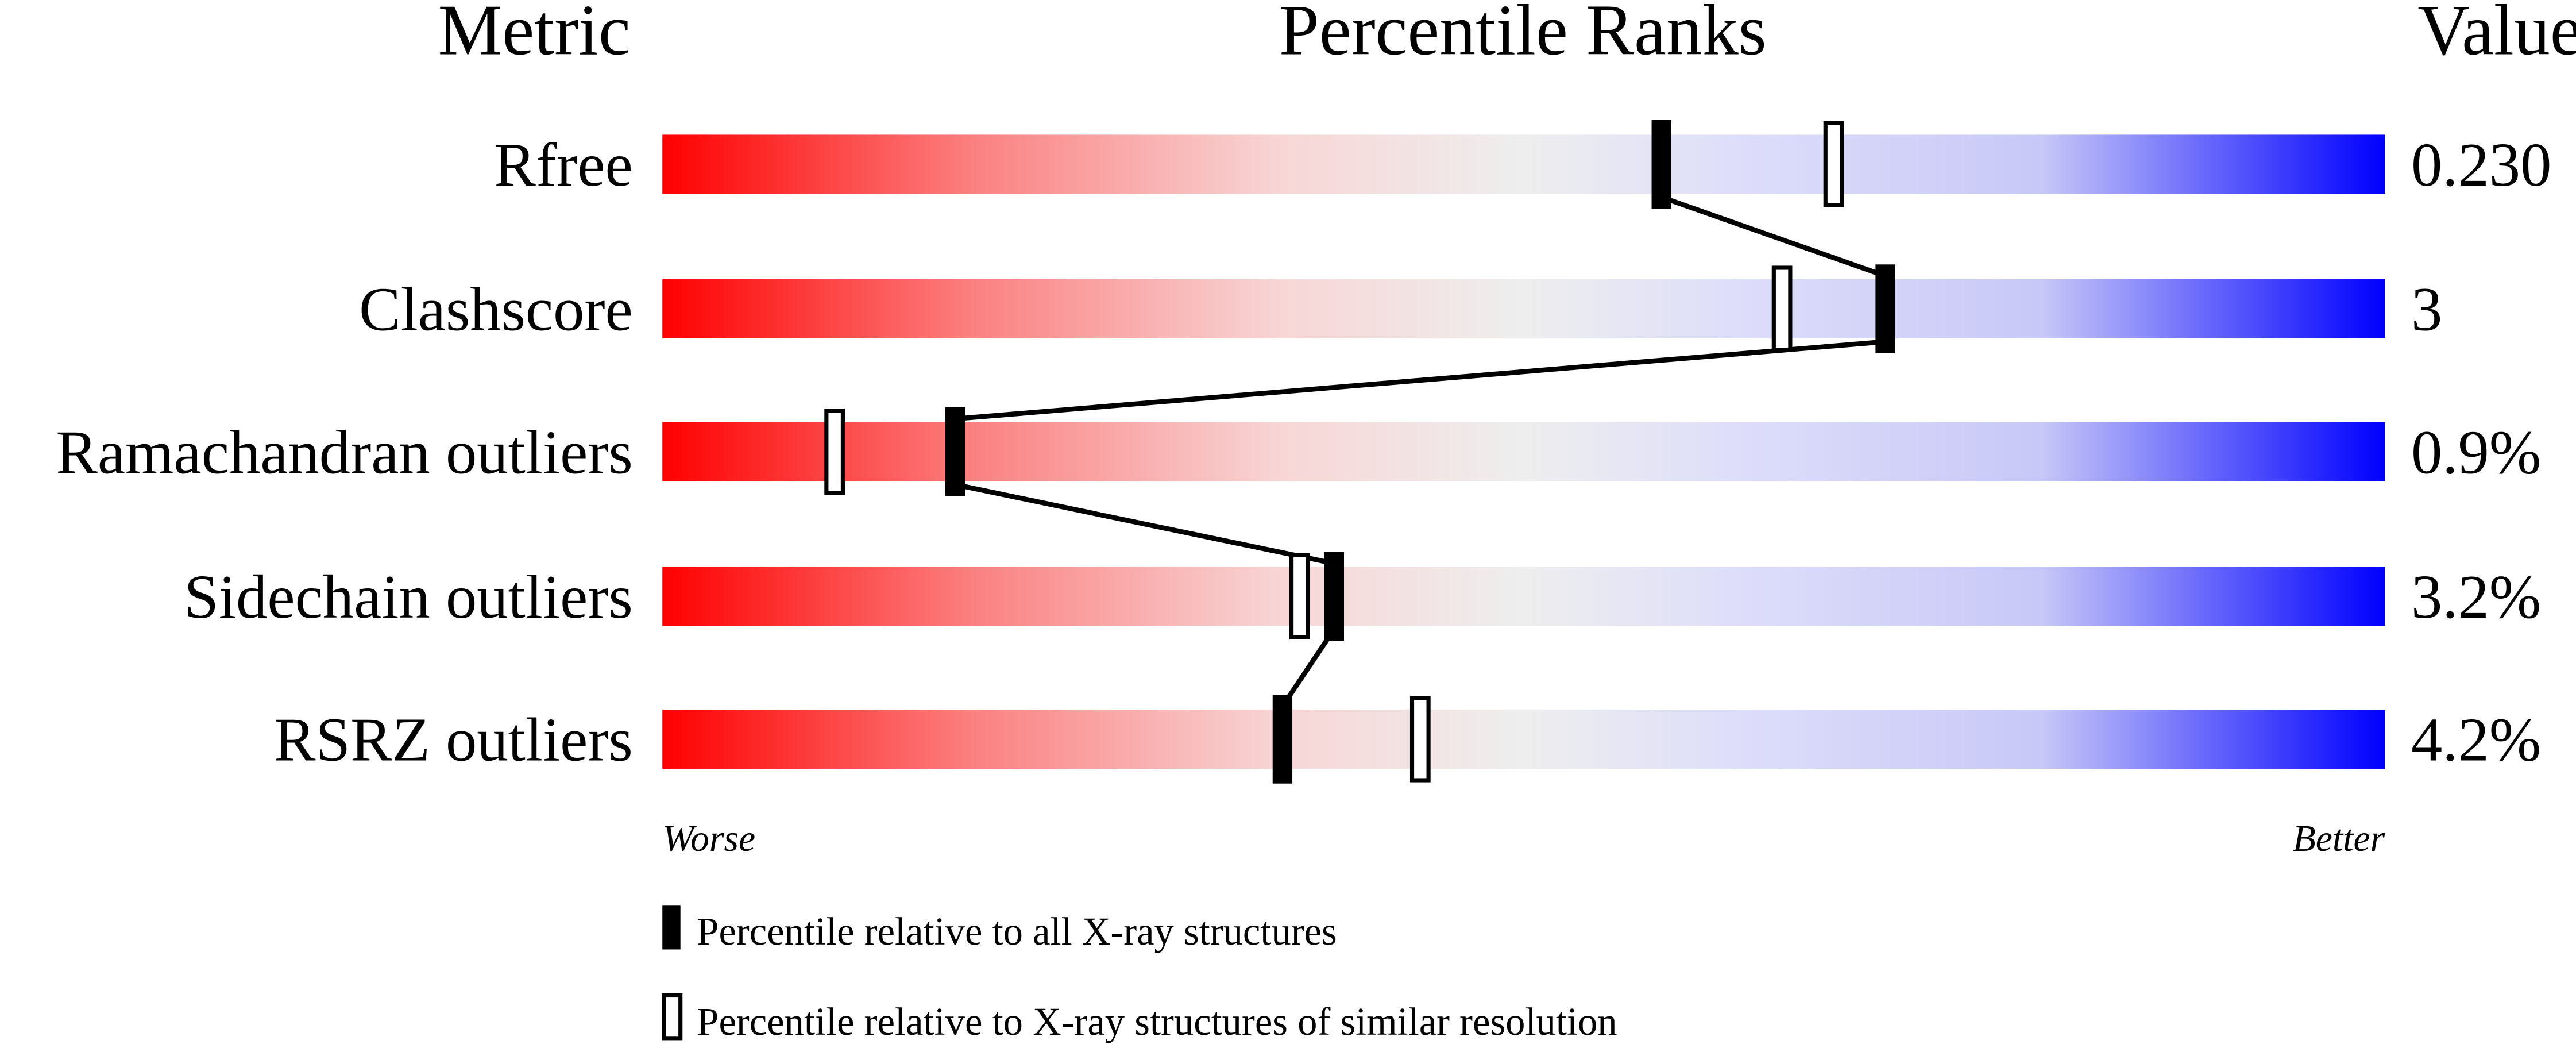  I want to click on legend-open-marker, so click(672, 1017).